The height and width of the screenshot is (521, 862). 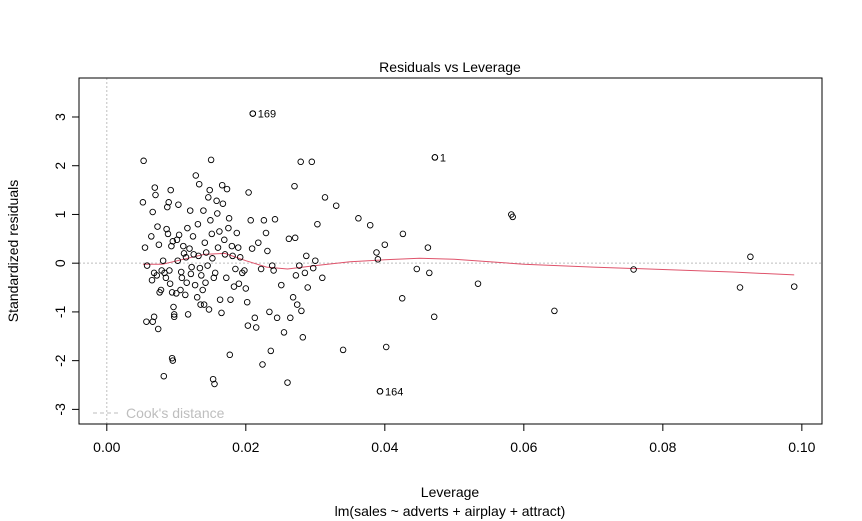 I want to click on cooks-distance-legend: Cook's distance, so click(x=159, y=413).